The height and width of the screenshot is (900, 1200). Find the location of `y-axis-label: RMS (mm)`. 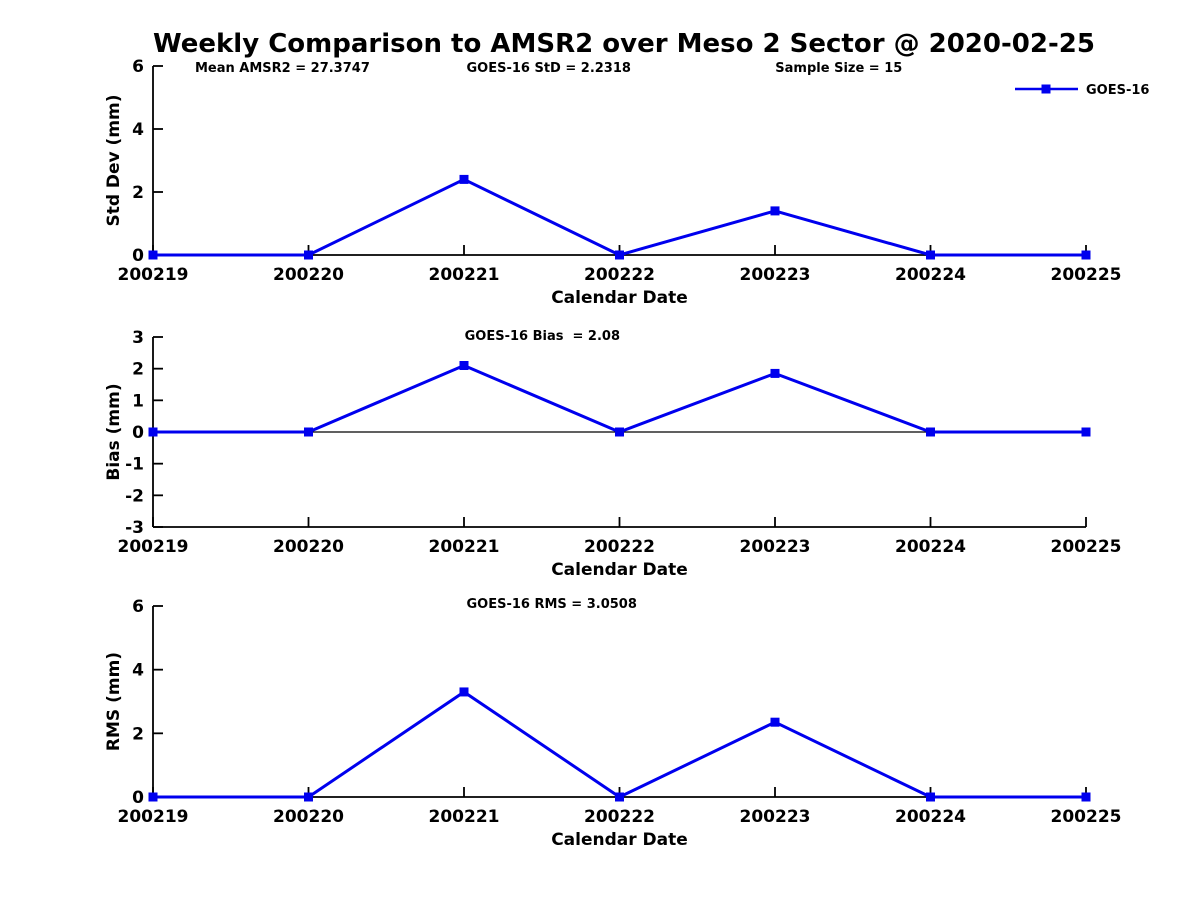

y-axis-label: RMS (mm) is located at coordinates (114, 701).